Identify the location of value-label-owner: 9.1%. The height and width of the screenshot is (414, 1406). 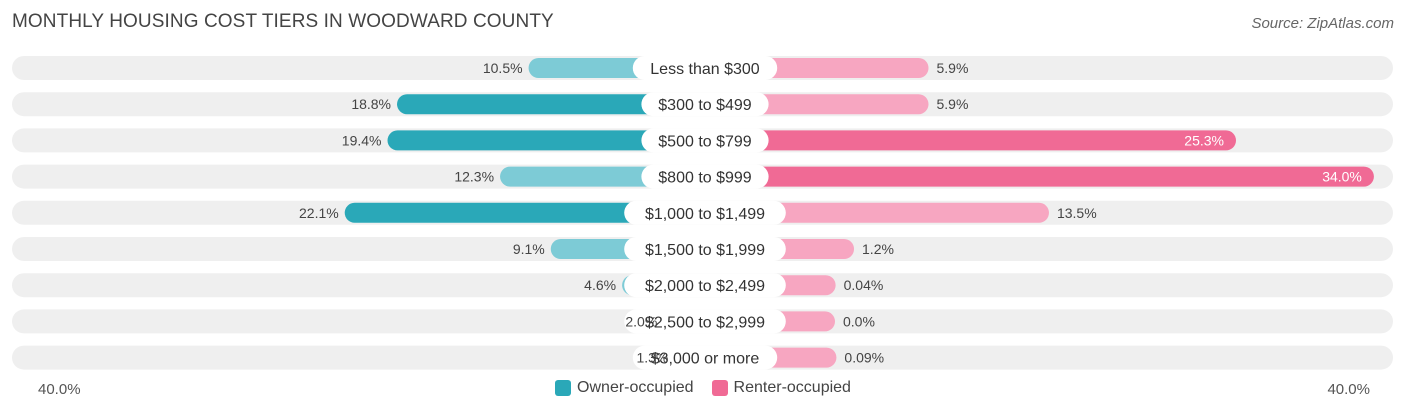
(529, 249).